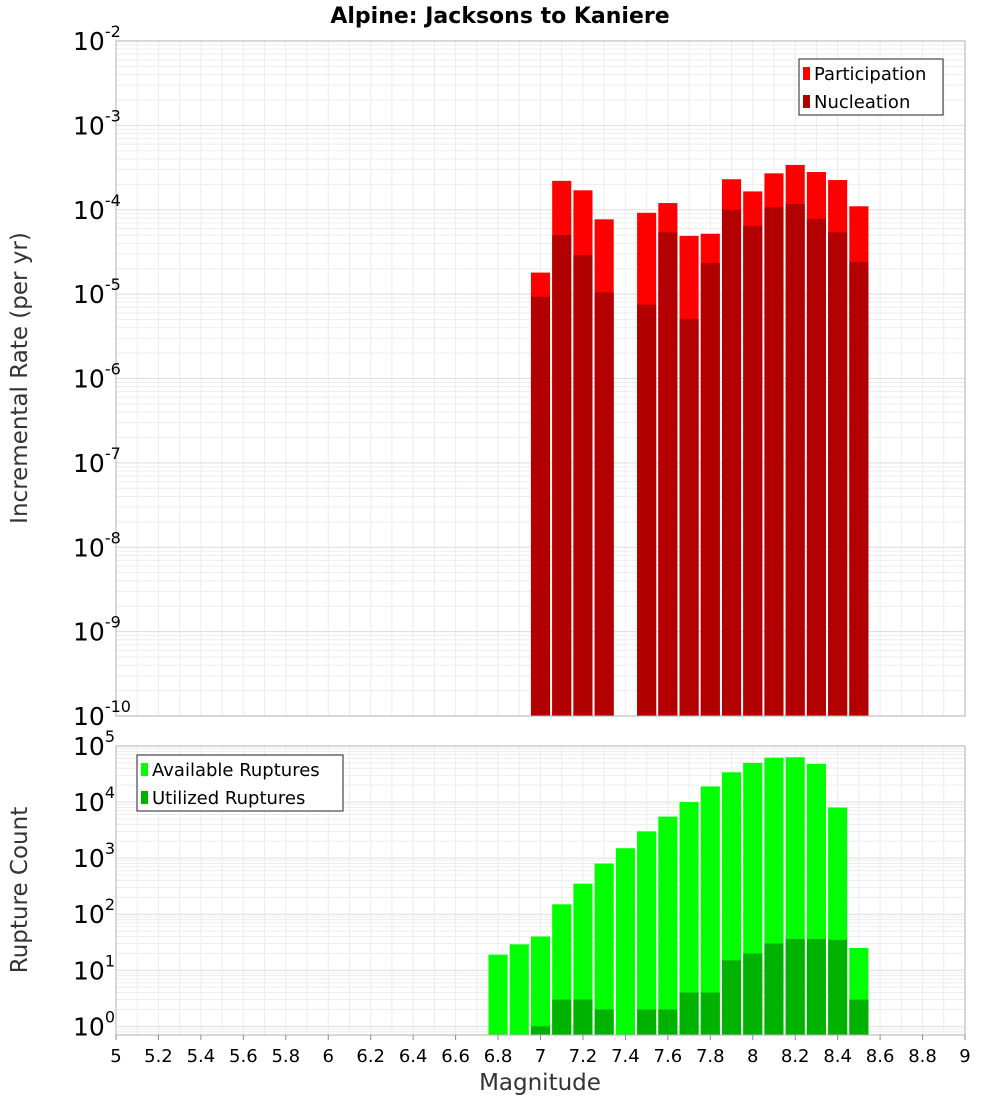 This screenshot has height=1100, width=1000. I want to click on x-tick-label: 6.4, so click(413, 1056).